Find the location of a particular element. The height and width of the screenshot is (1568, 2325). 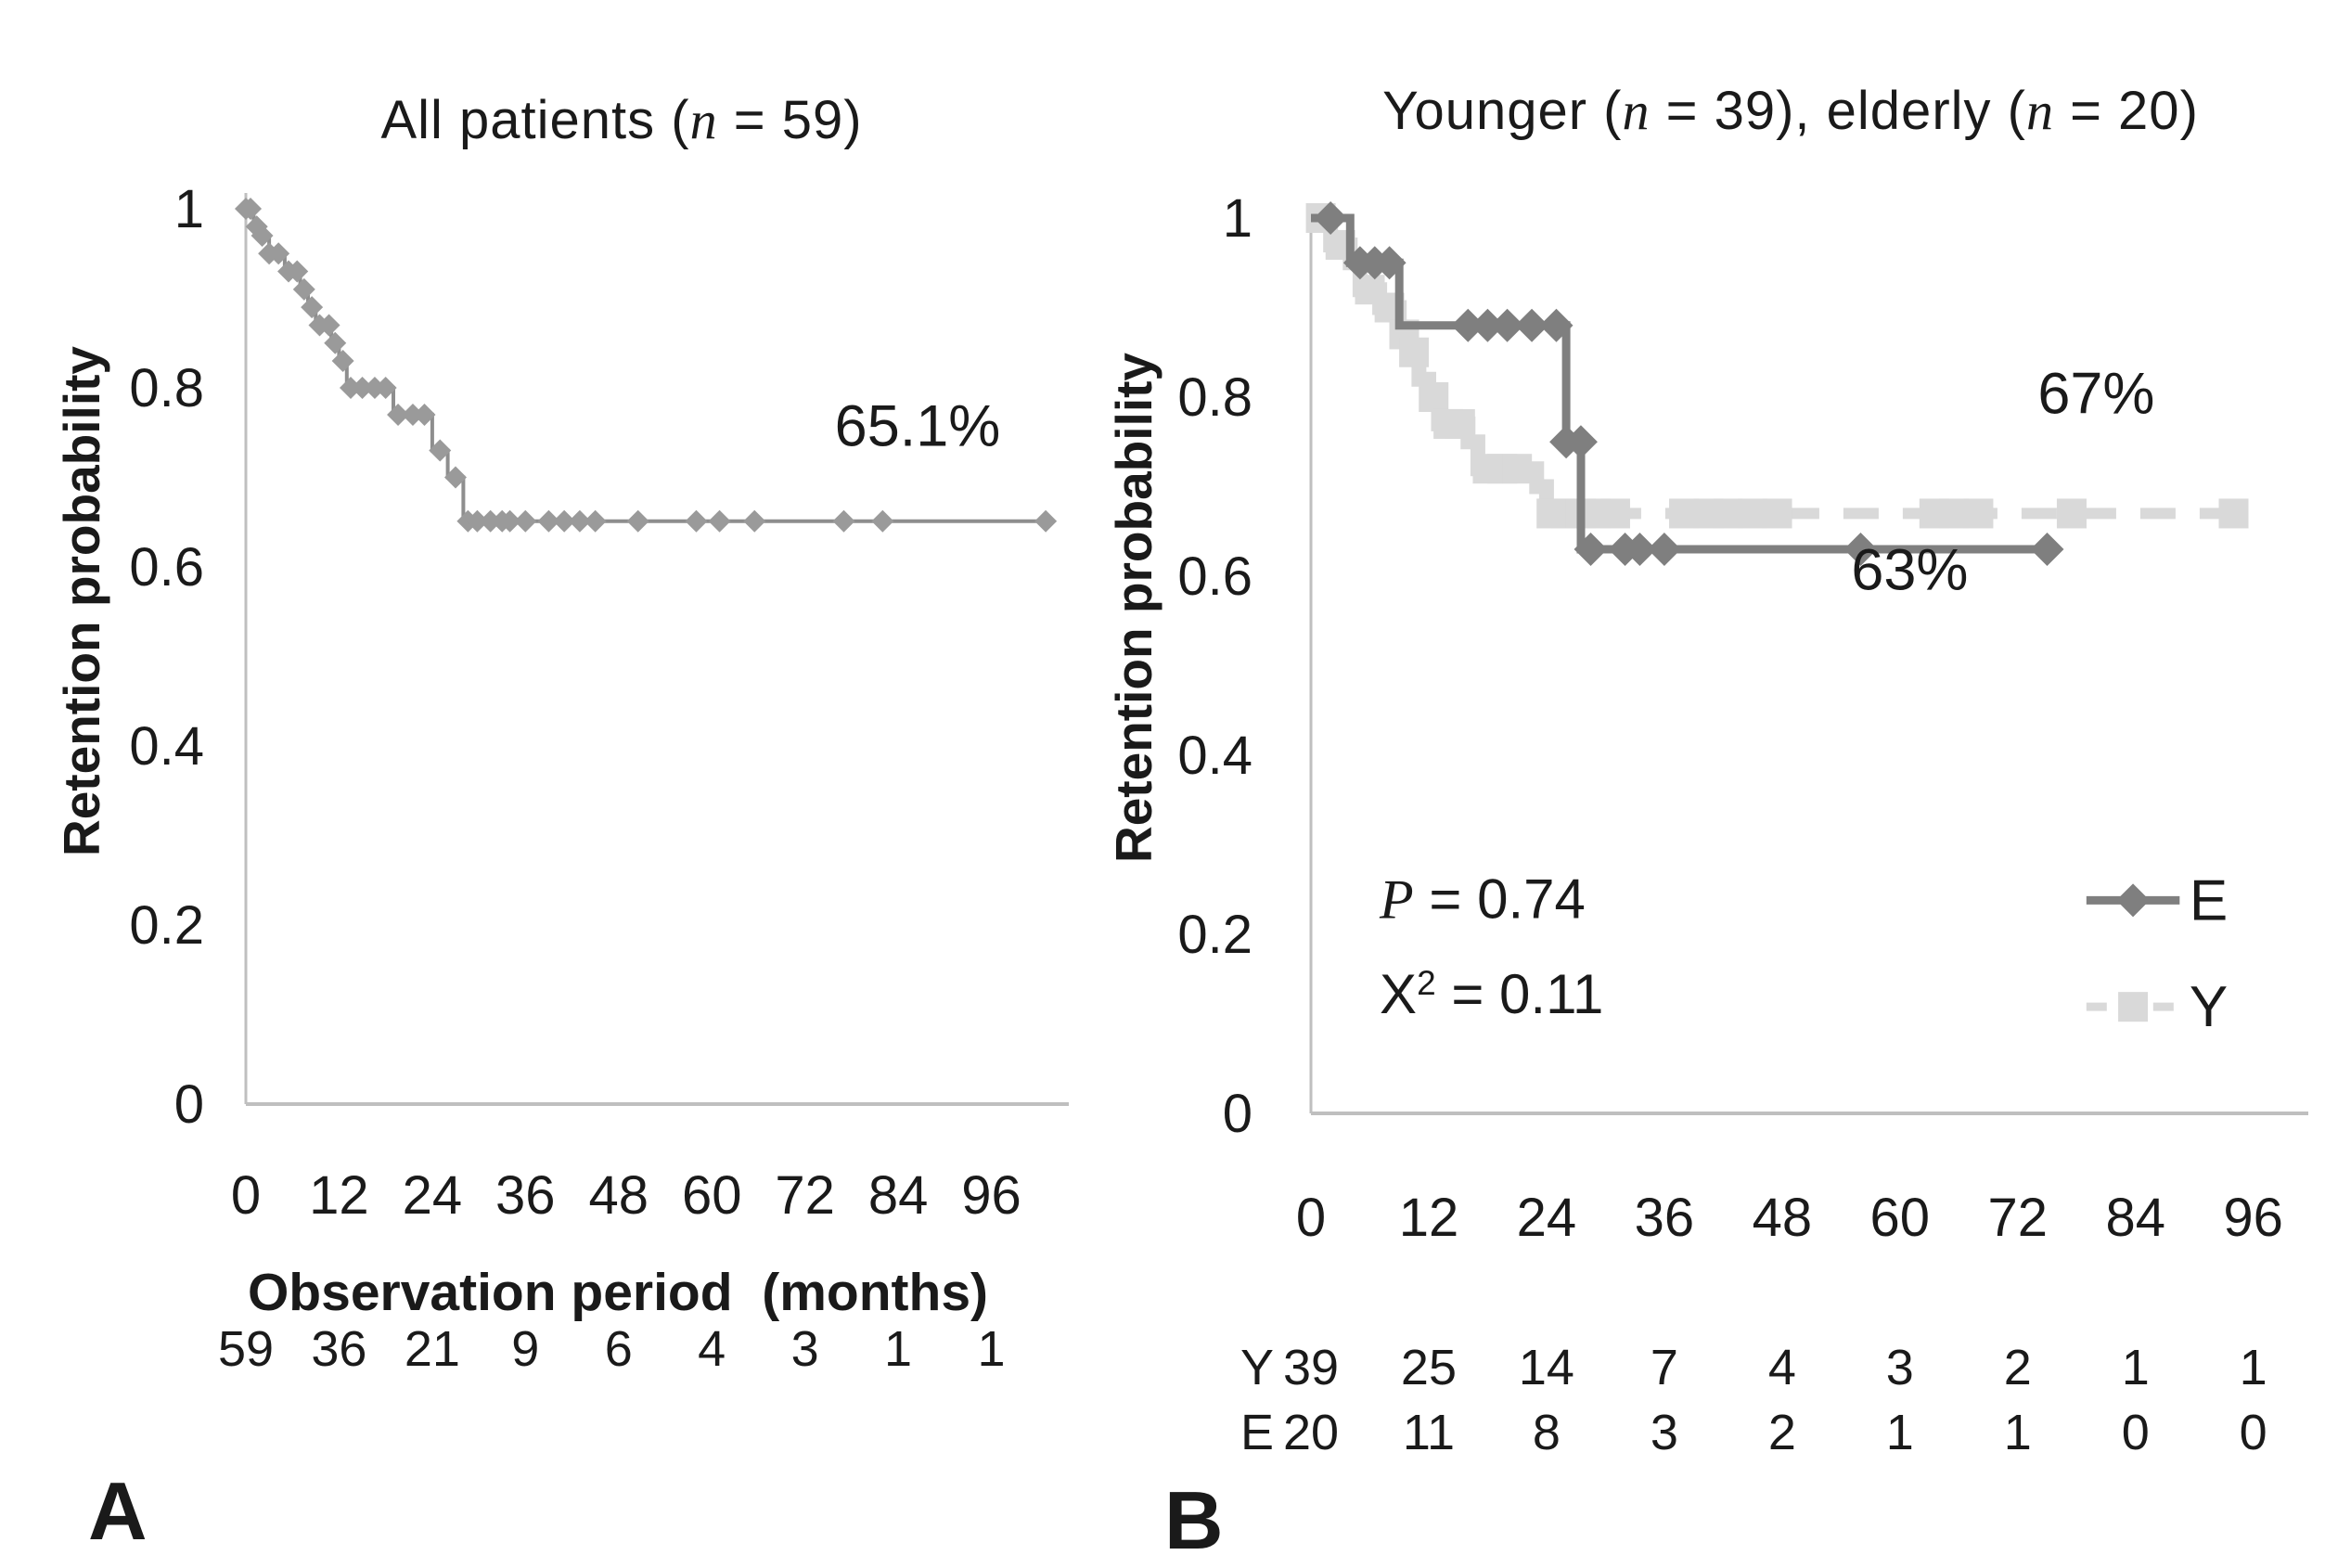

legend-label-Y: Y is located at coordinates (2209, 1007).